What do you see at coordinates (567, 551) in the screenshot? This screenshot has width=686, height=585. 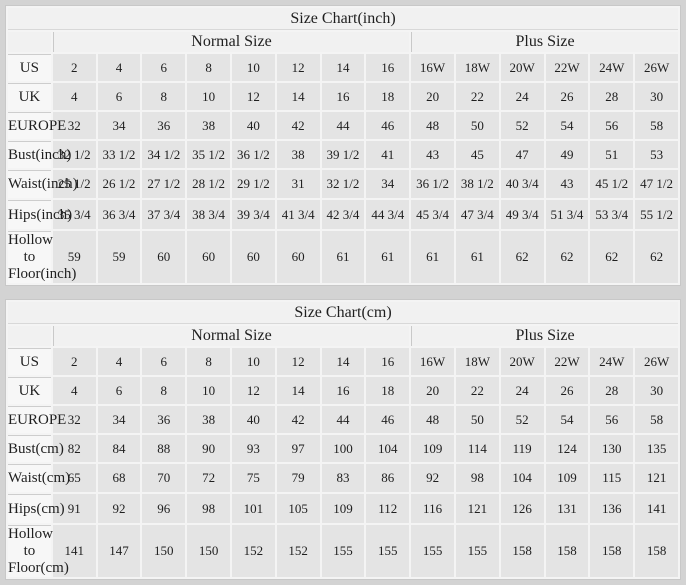 I see `size-cell: 158` at bounding box center [567, 551].